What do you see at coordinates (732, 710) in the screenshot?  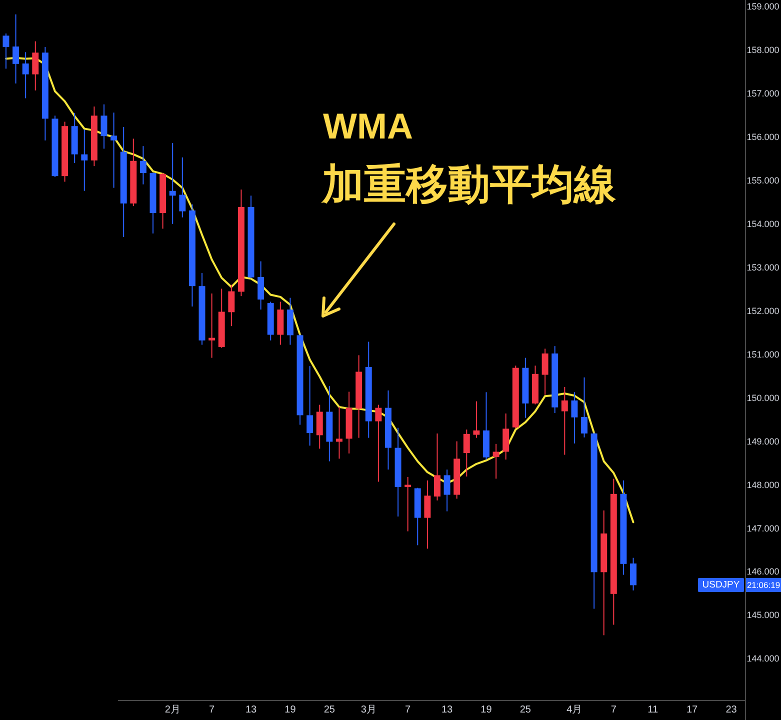 I see `x-tick-label: 23` at bounding box center [732, 710].